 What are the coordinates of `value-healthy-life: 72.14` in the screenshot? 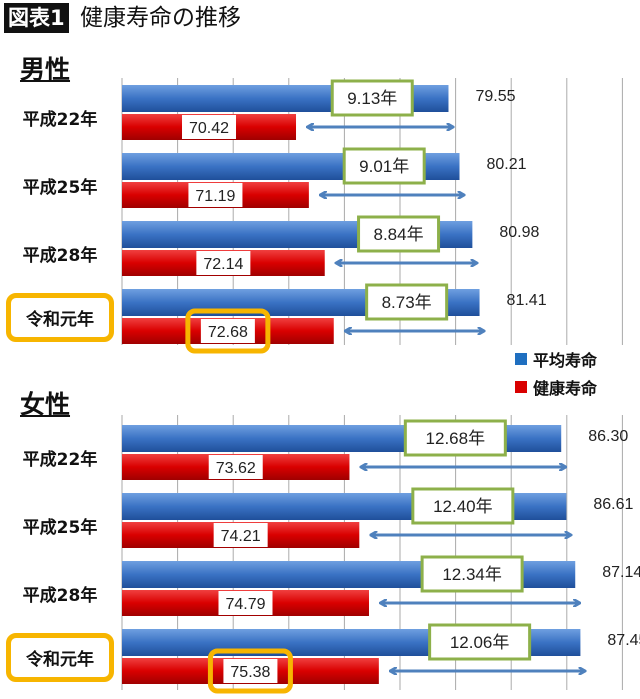 It's located at (223, 264).